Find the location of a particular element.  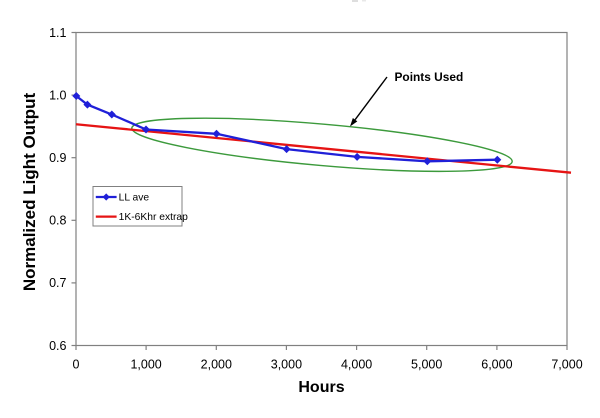

svg-text: 0.9 is located at coordinates (57, 158).